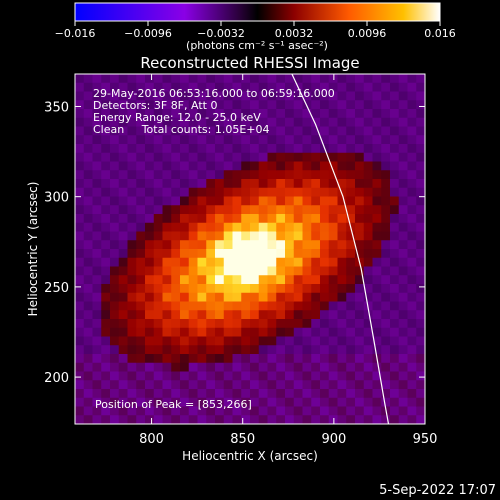  Describe the element at coordinates (56, 198) in the screenshot. I see `y-tick-label: 300` at that location.